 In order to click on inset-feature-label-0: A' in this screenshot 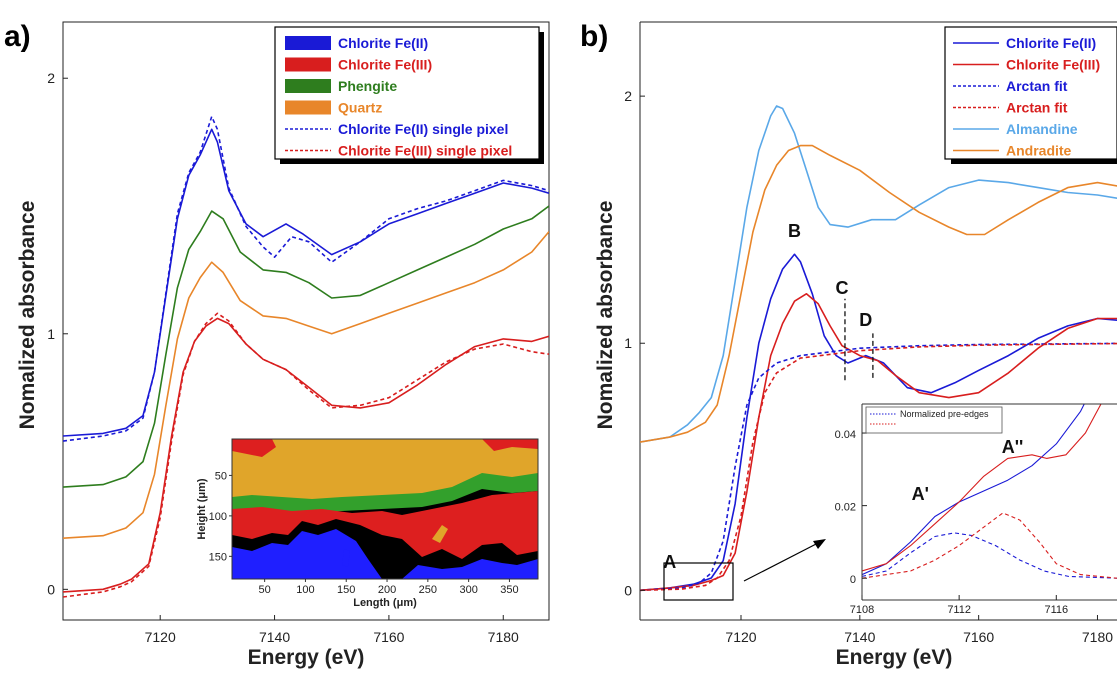, I will do `click(920, 494)`.